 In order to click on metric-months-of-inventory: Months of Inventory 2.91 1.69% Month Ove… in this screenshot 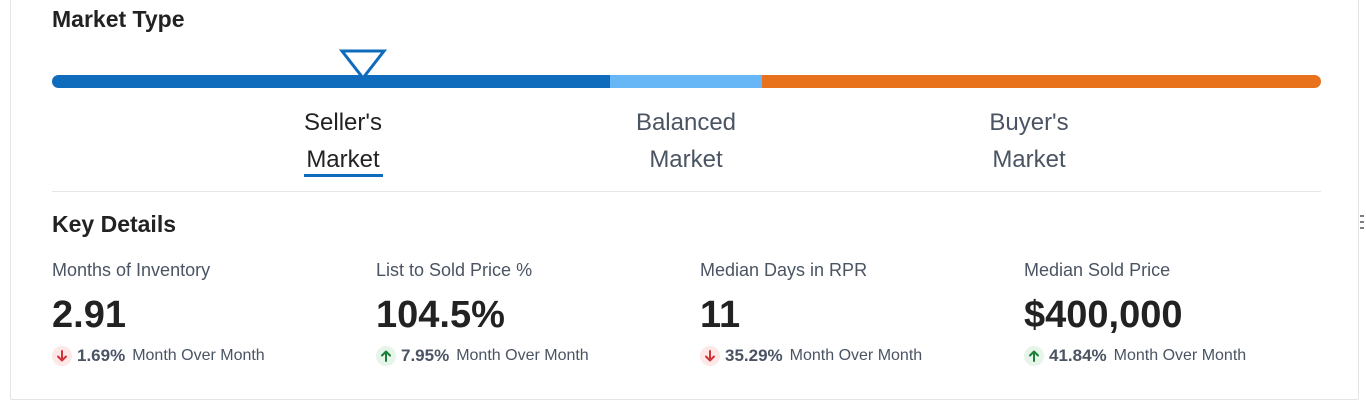, I will do `click(202, 312)`.